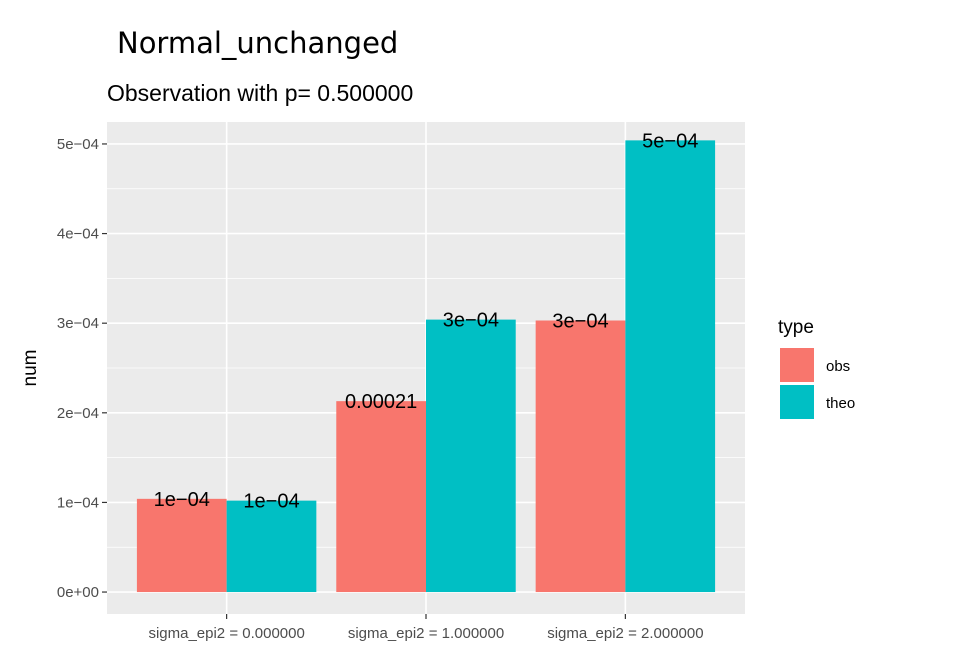 The image size is (965, 661). What do you see at coordinates (78, 592) in the screenshot?
I see `y-tick-label: 0e+00` at bounding box center [78, 592].